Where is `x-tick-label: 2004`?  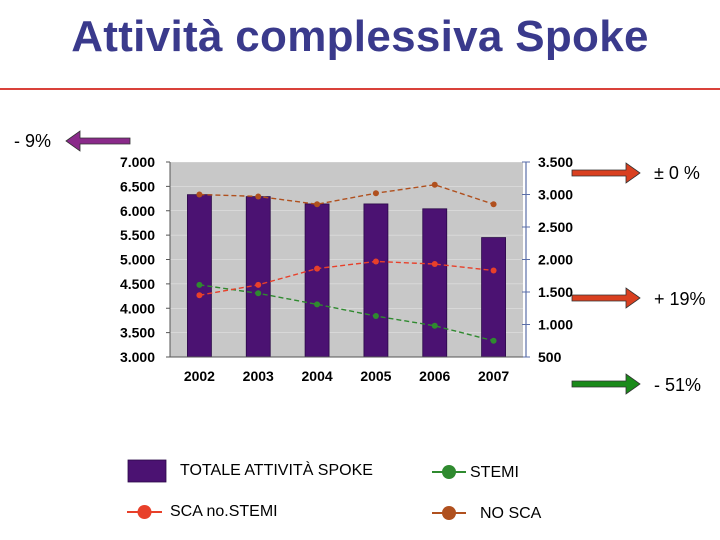
x-tick-label: 2004 is located at coordinates (317, 376).